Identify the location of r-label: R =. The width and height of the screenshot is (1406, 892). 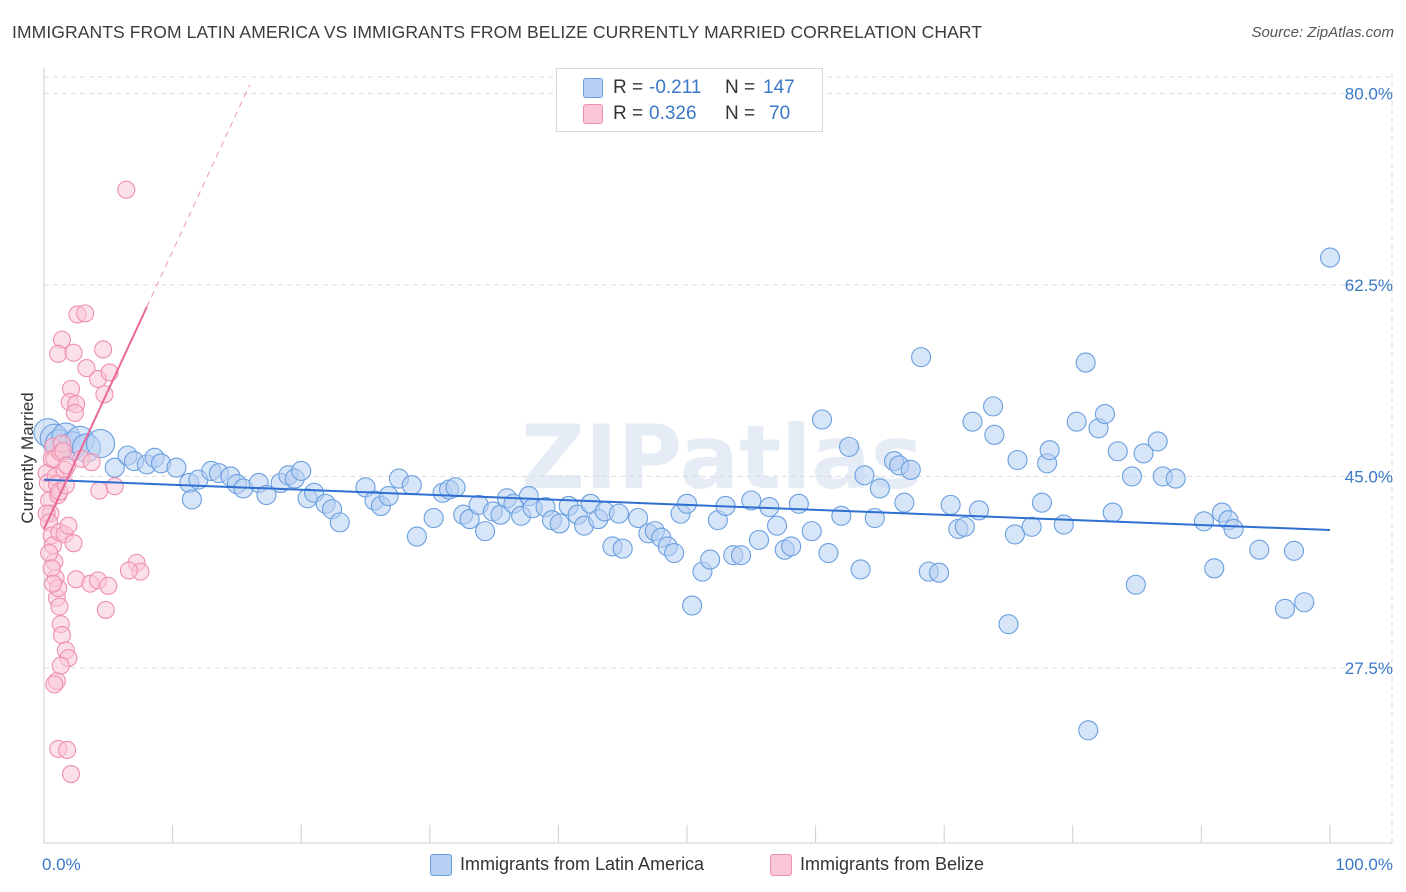
(628, 87).